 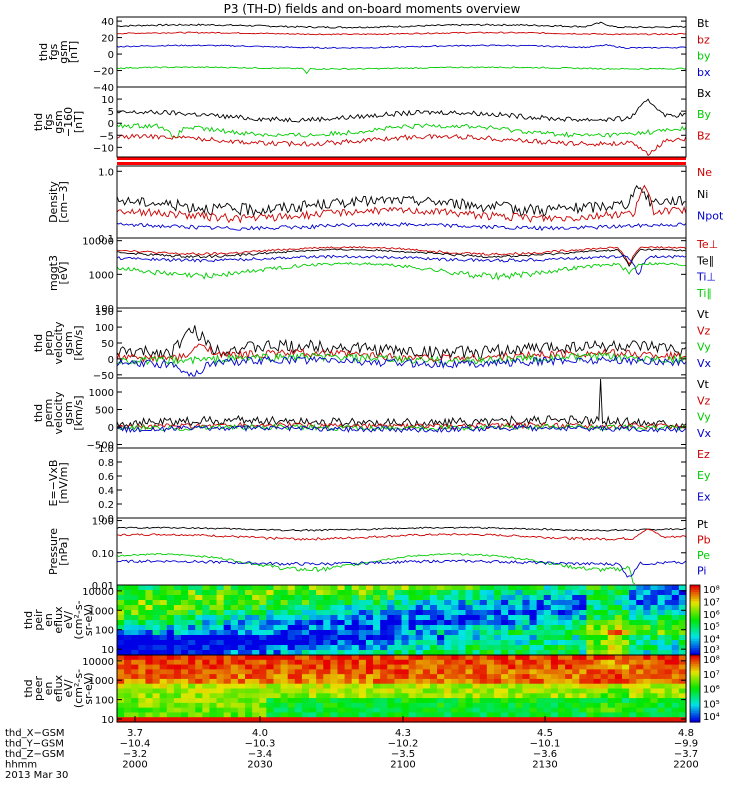 What do you see at coordinates (78, 412) in the screenshot?
I see `y-axis-label: [km/s]` at bounding box center [78, 412].